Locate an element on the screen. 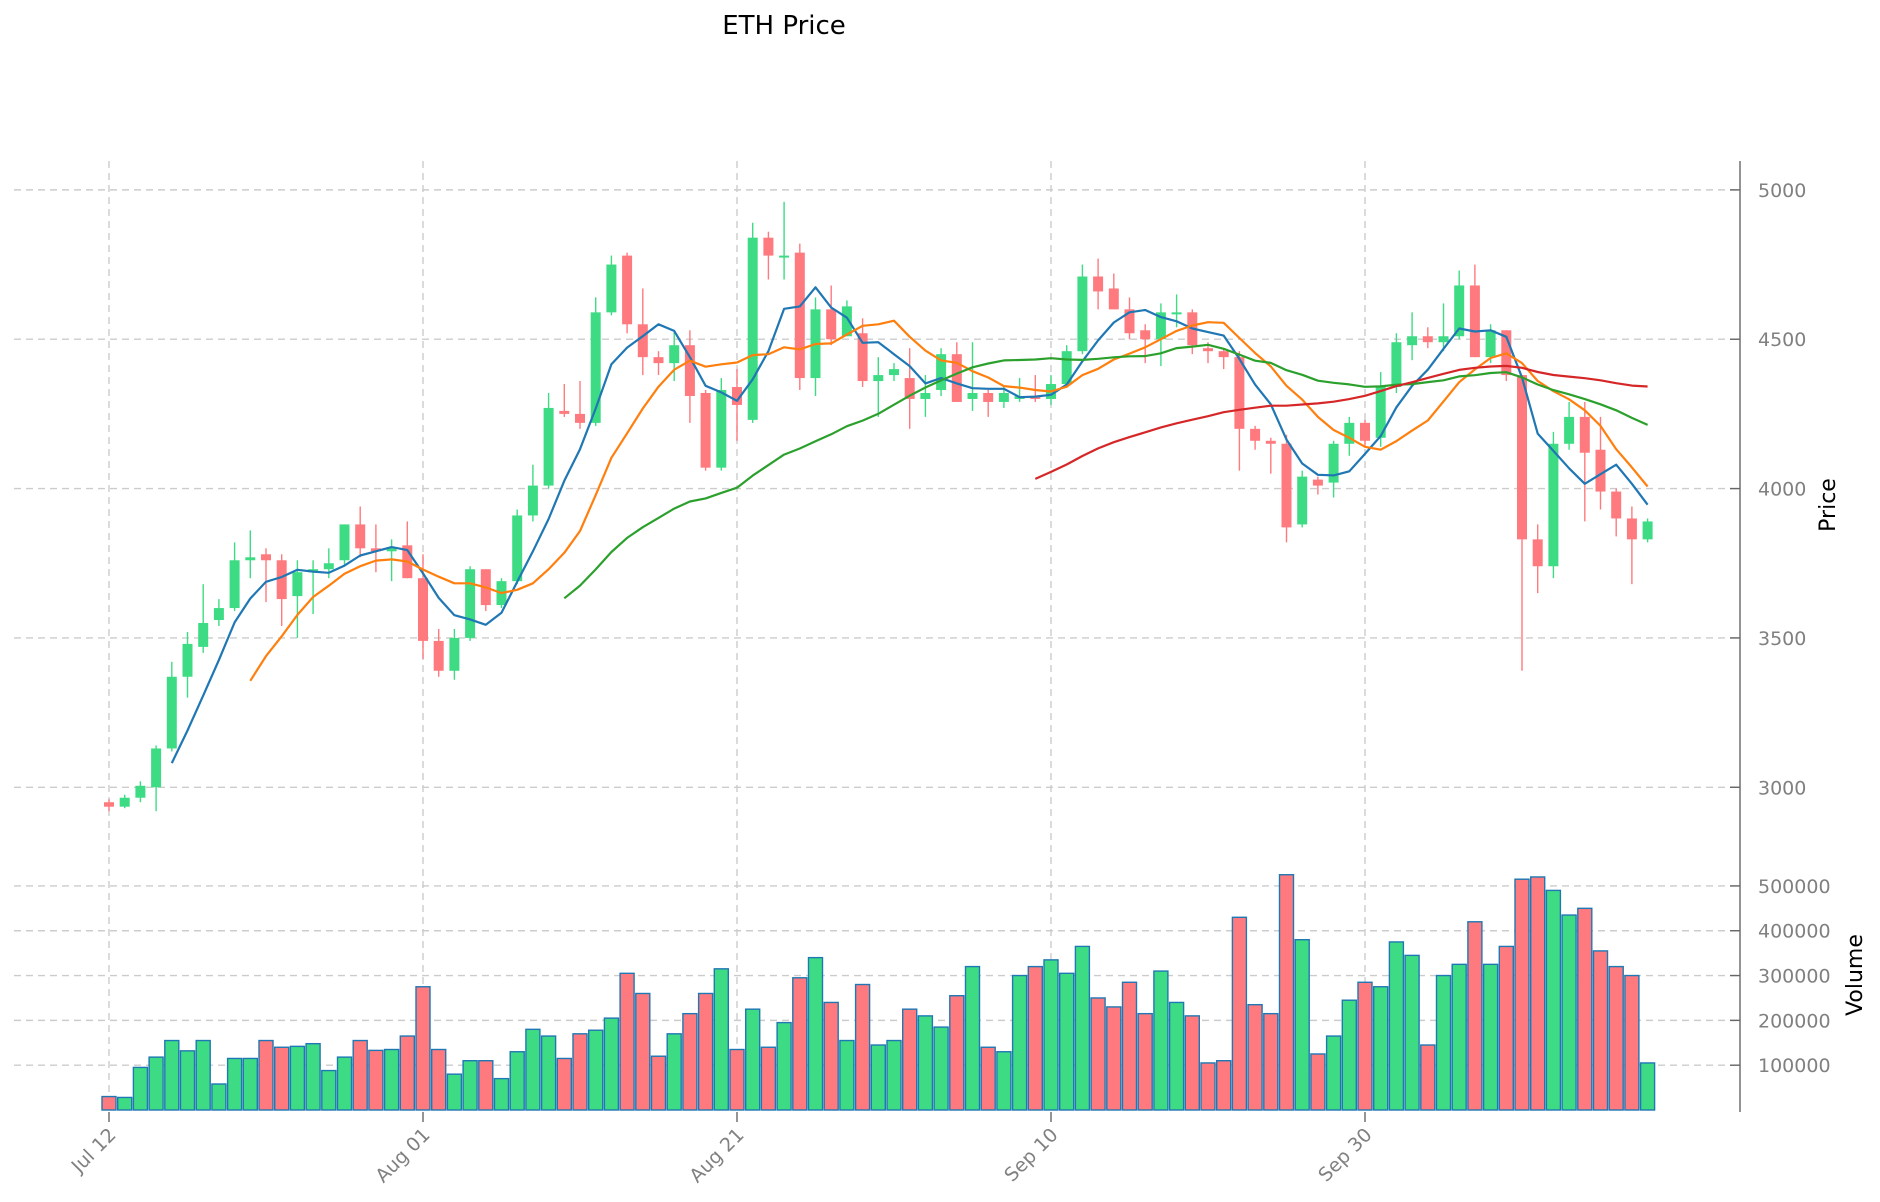  volume-tick-label: 100000 is located at coordinates (1794, 1066).